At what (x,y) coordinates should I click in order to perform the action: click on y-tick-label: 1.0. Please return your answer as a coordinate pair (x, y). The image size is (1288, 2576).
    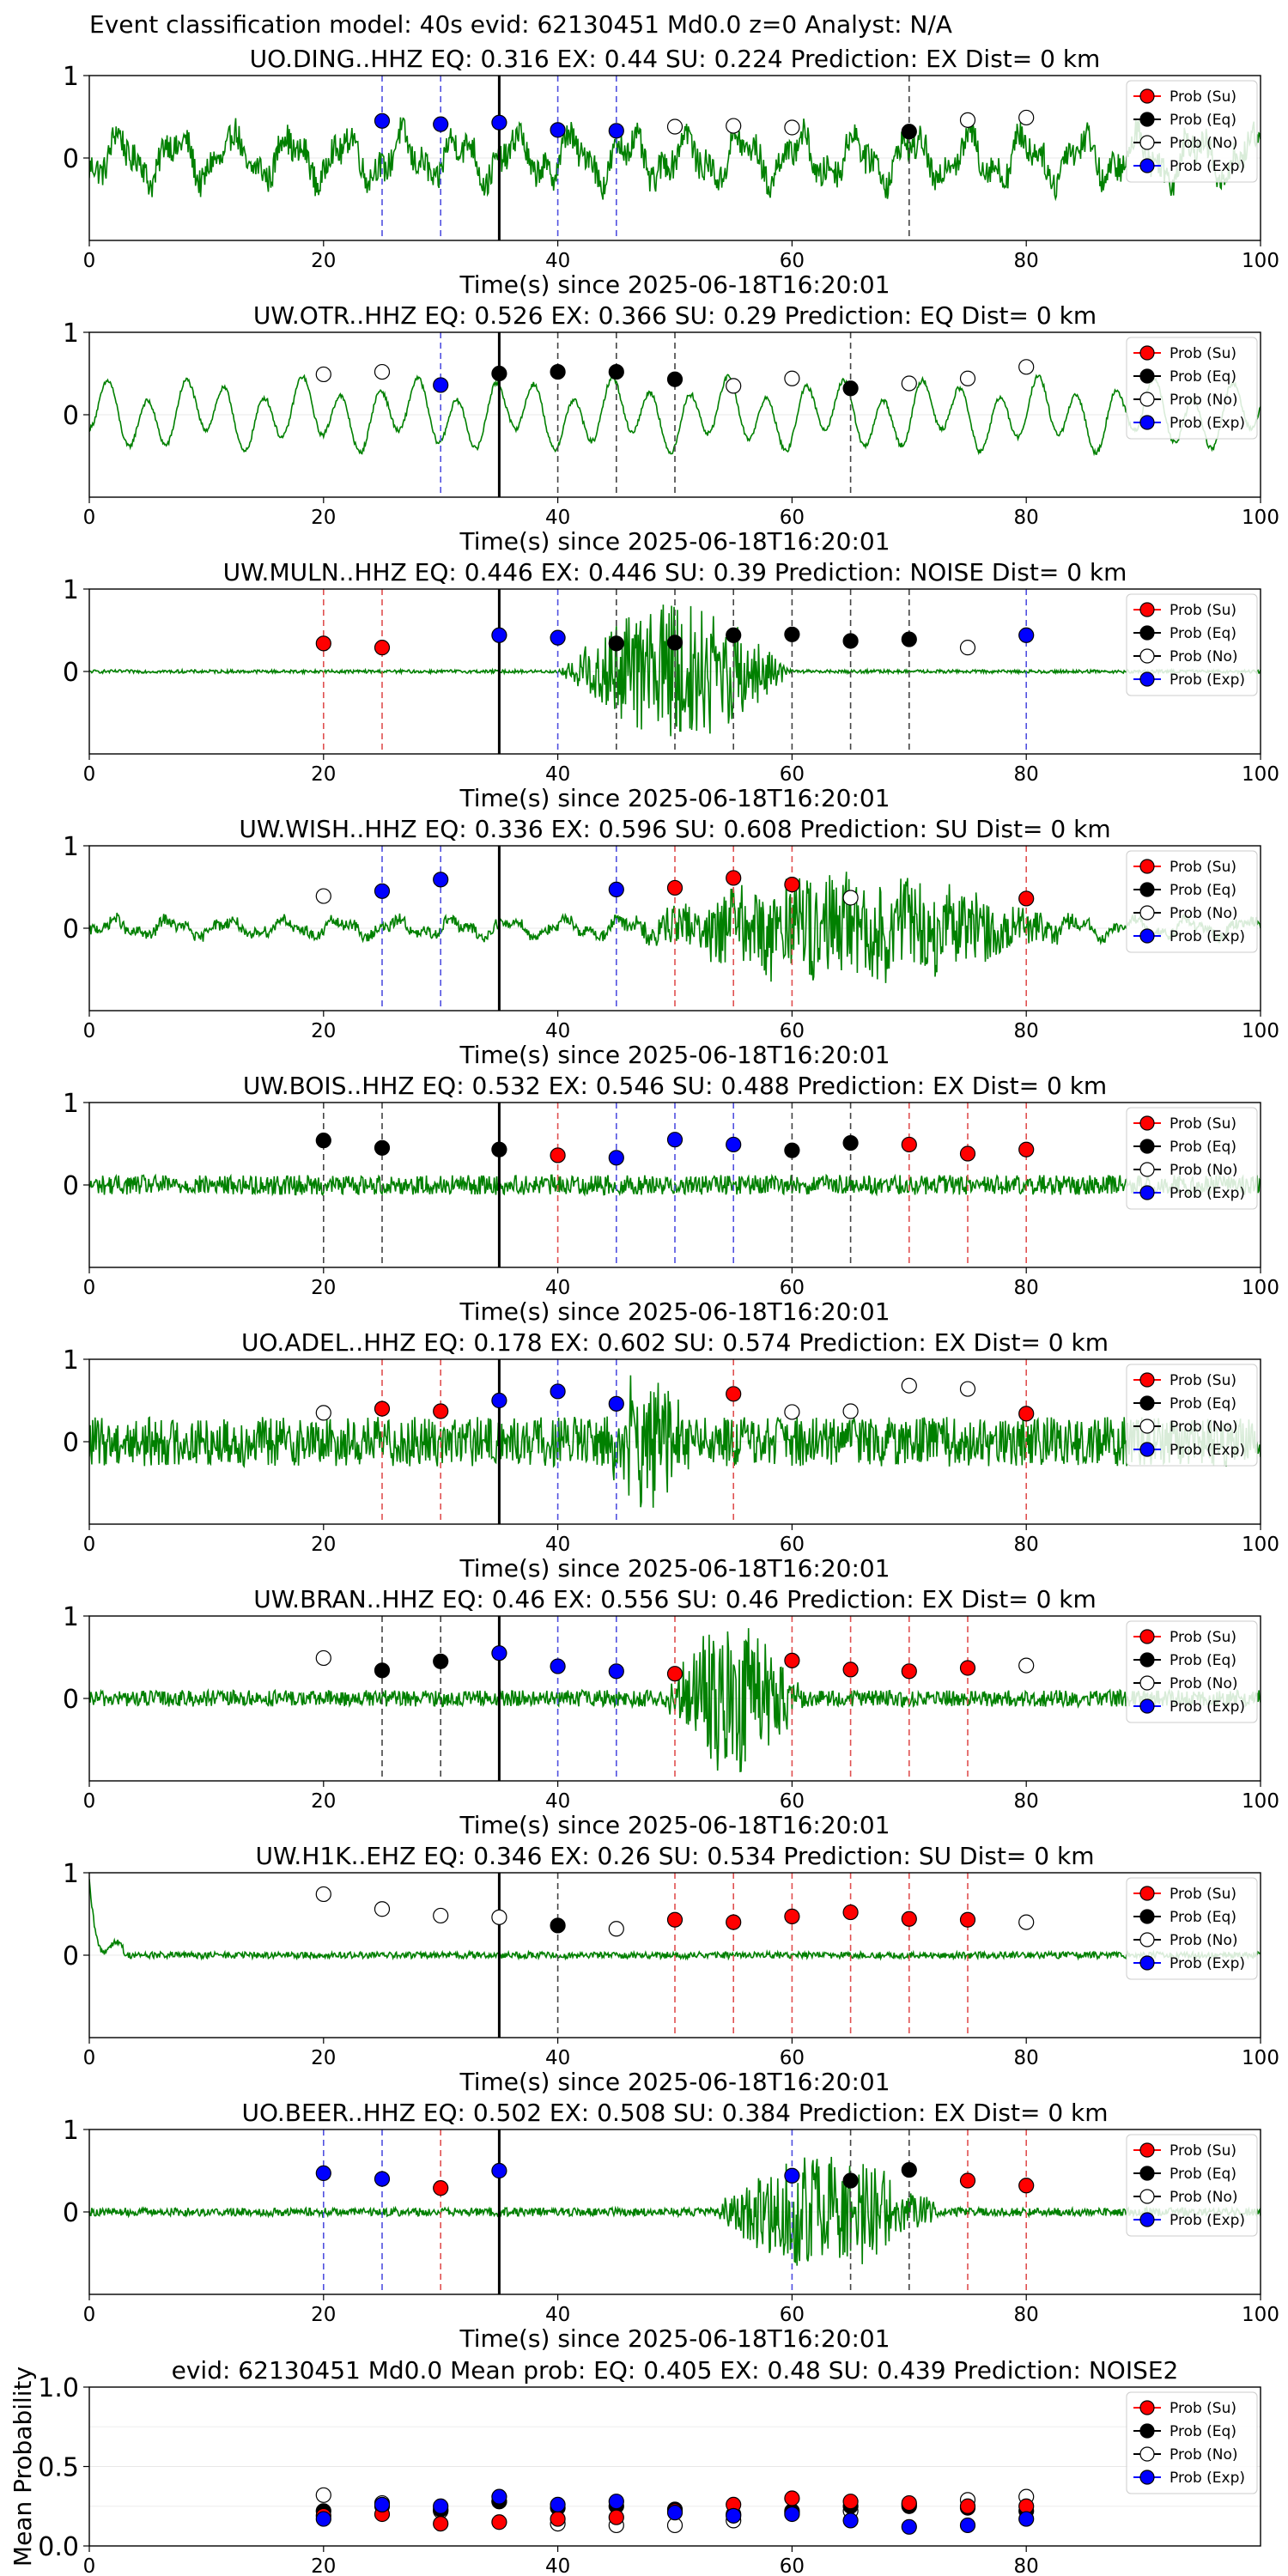
    Looking at the image, I should click on (59, 2388).